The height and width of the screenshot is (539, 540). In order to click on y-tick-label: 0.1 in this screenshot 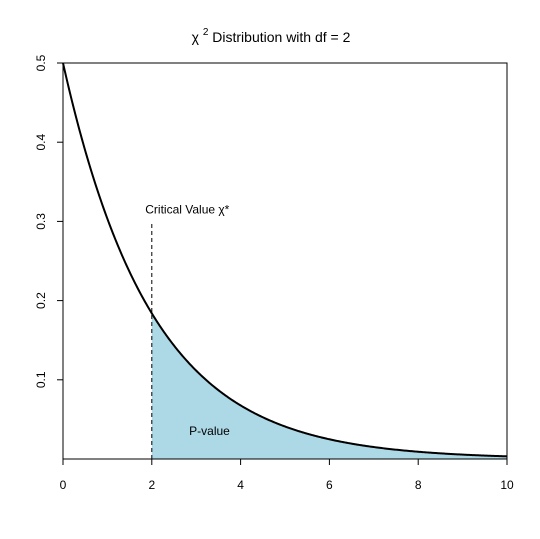, I will do `click(41, 379)`.